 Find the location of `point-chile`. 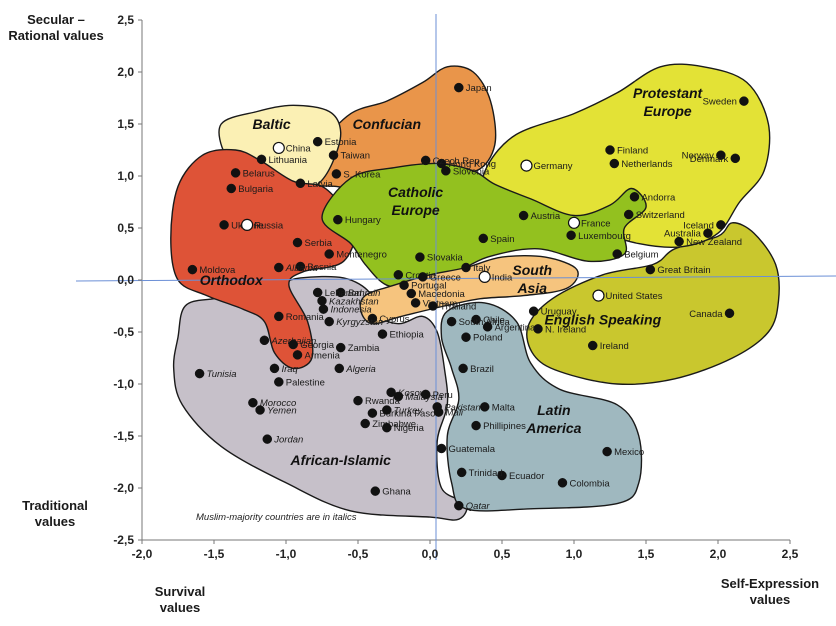

point-chile is located at coordinates (476, 319).